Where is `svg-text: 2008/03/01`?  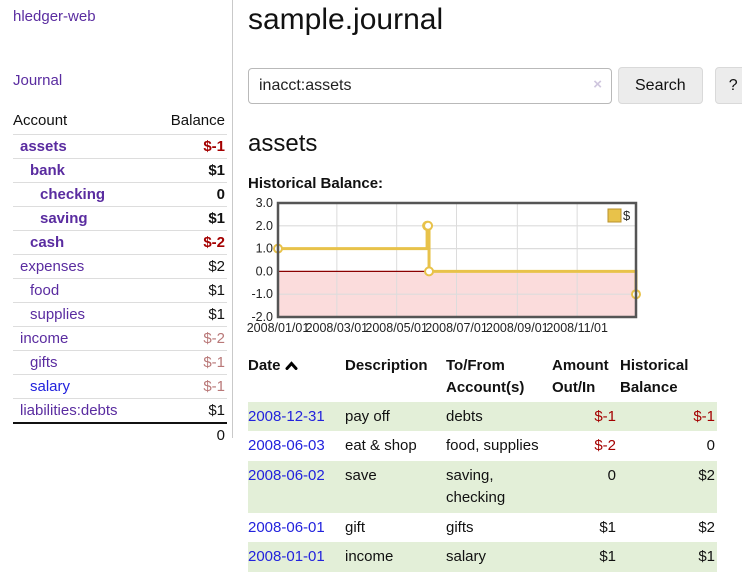
svg-text: 2008/03/01 is located at coordinates (337, 328).